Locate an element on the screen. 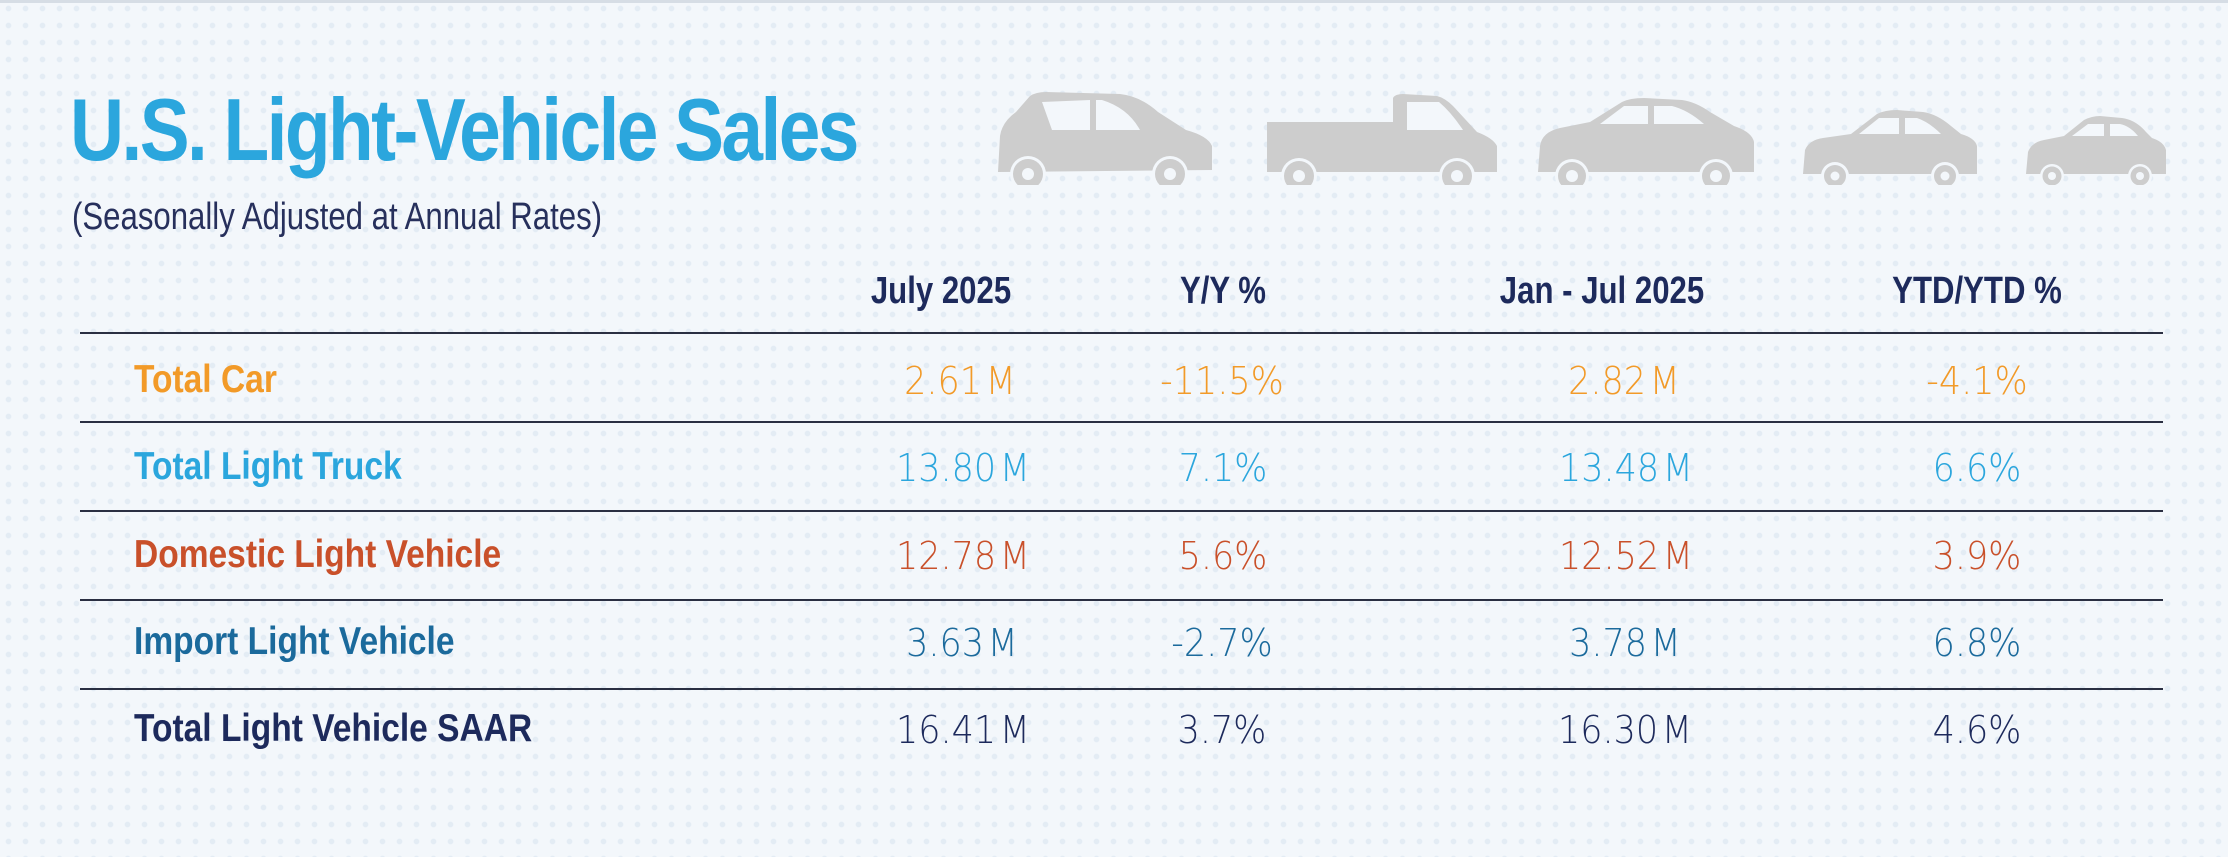 Image resolution: width=2228 pixels, height=857 pixels. suv-icon is located at coordinates (1105, 138).